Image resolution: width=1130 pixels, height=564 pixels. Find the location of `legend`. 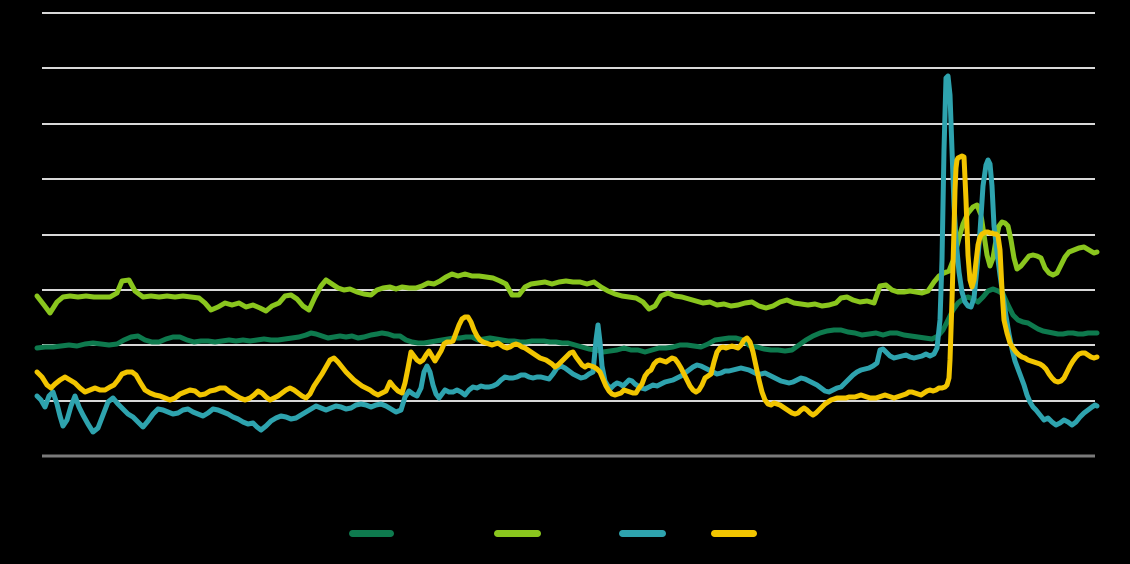

legend is located at coordinates (553, 533).